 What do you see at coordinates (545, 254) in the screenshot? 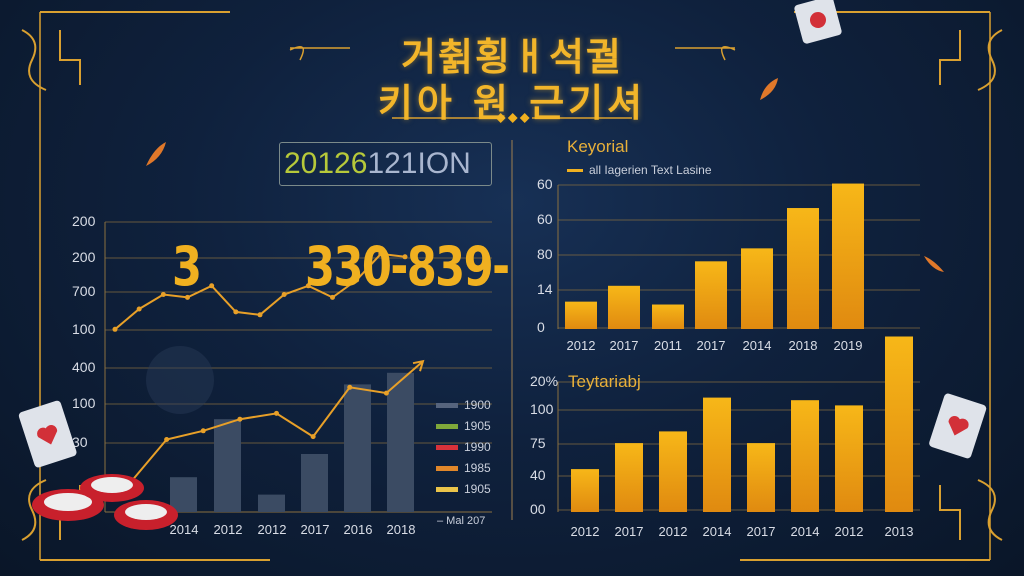
I see `y-tick-label: 80` at bounding box center [545, 254].